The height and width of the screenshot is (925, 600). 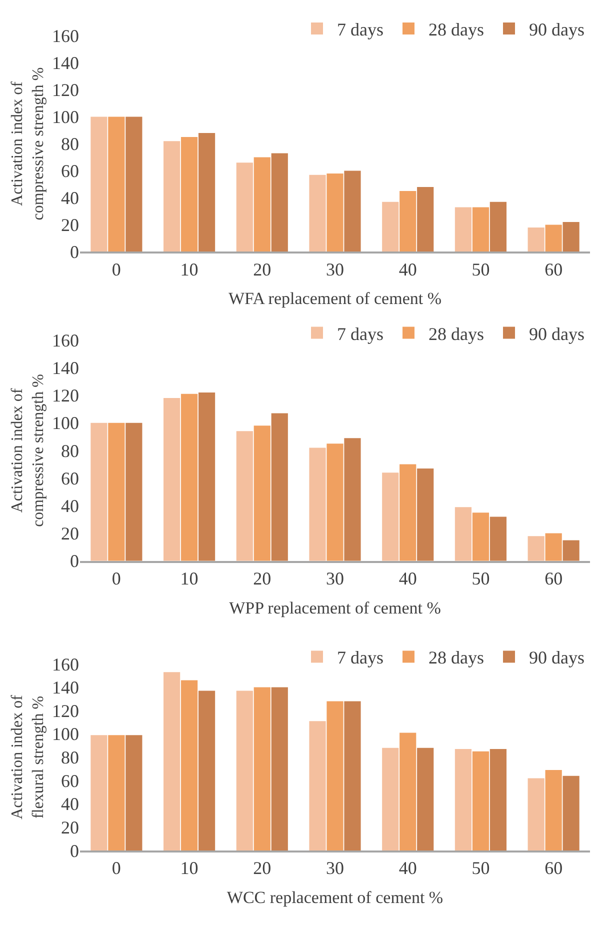 I want to click on x-axis-title: WCC replacement of cement %, so click(x=335, y=897).